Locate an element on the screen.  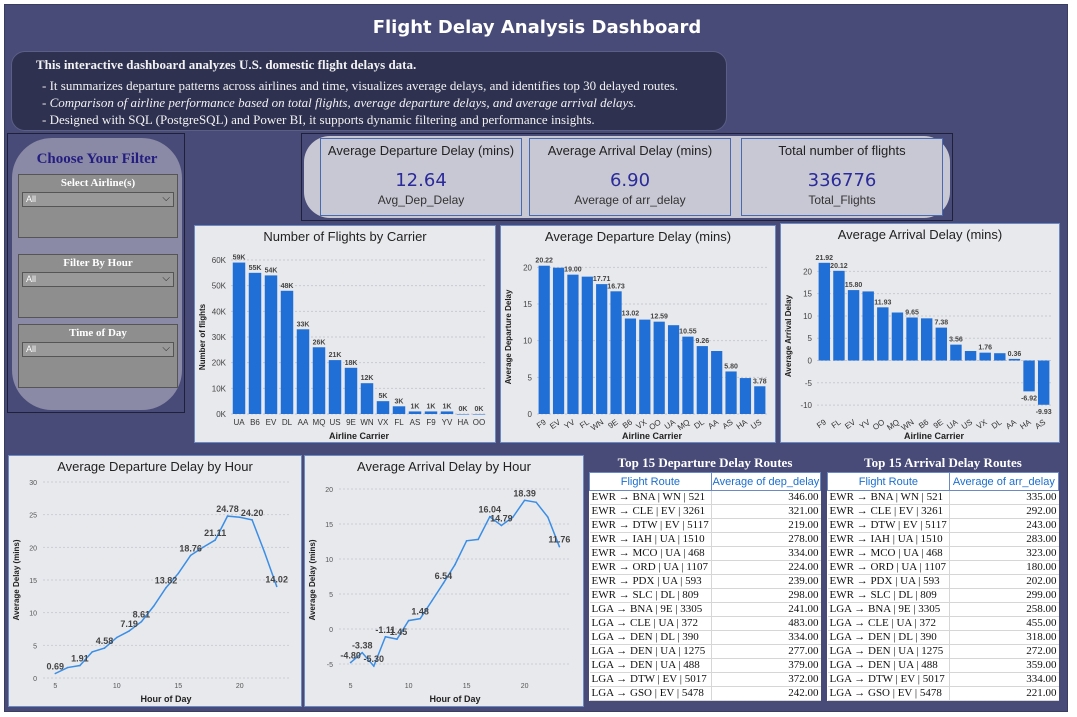
y-tick-label: 10K is located at coordinates (219, 388).